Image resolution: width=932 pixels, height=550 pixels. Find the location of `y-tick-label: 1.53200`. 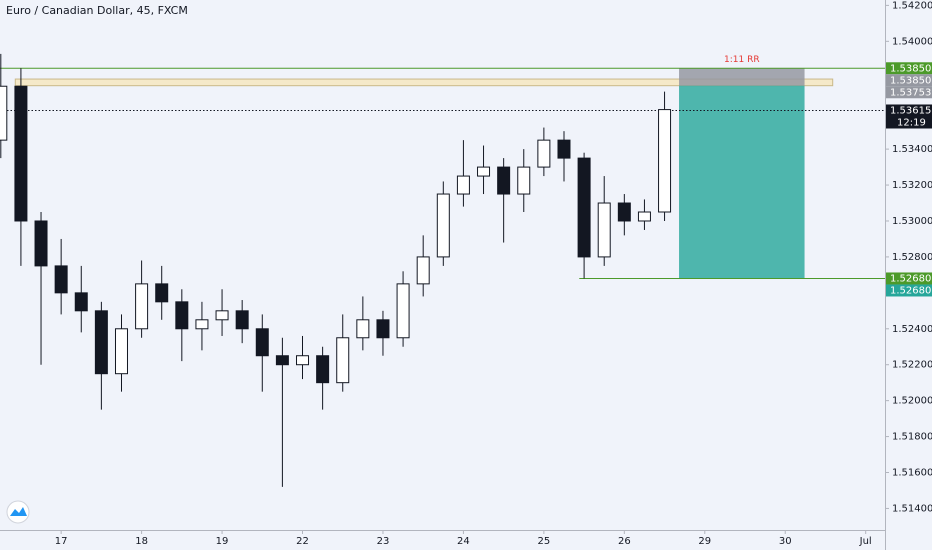

y-tick-label: 1.53200 is located at coordinates (912, 185).